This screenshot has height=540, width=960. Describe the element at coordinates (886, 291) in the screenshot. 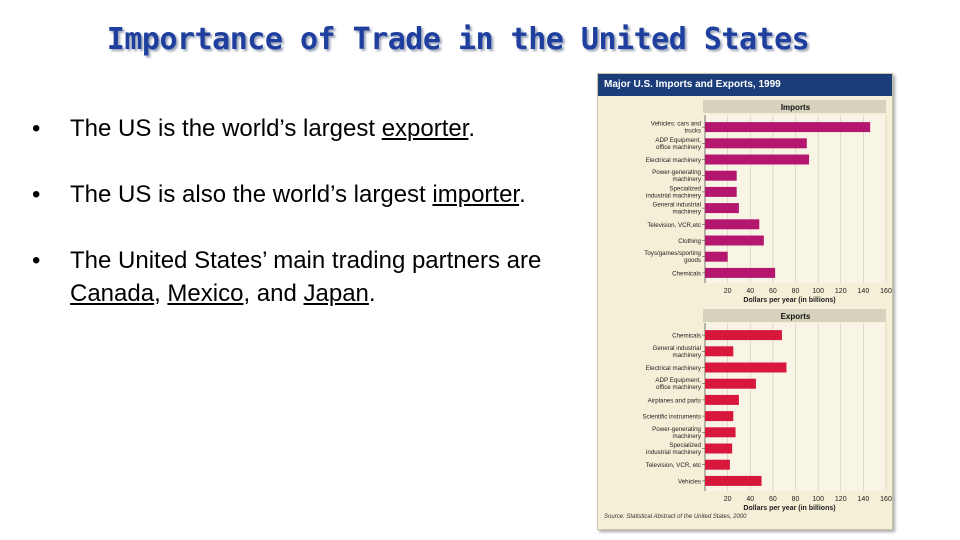

I see `import-x-tick-label: 160` at that location.